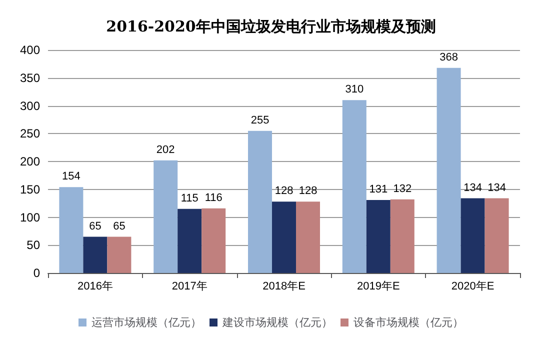  Describe the element at coordinates (36, 273) in the screenshot. I see `y-tick-label: 0` at that location.